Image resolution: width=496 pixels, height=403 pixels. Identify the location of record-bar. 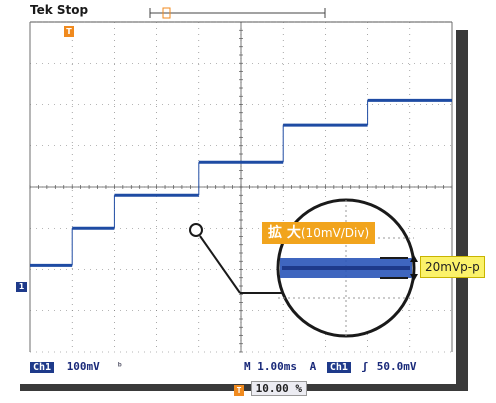
(237, 13).